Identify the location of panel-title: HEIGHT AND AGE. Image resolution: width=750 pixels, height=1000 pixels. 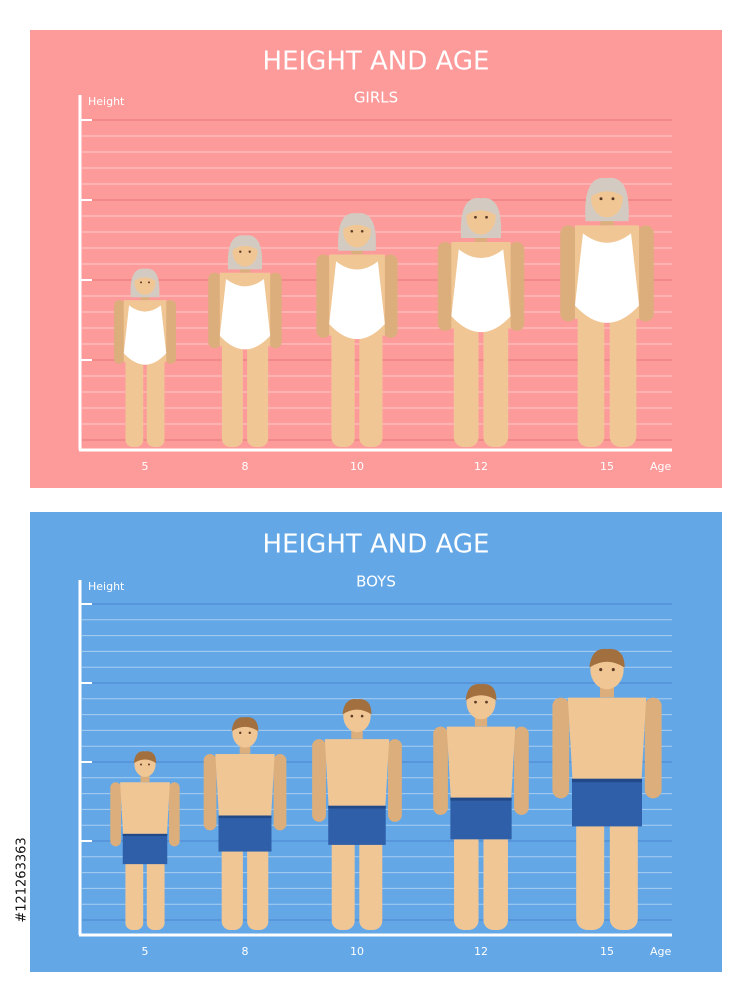
(376, 545).